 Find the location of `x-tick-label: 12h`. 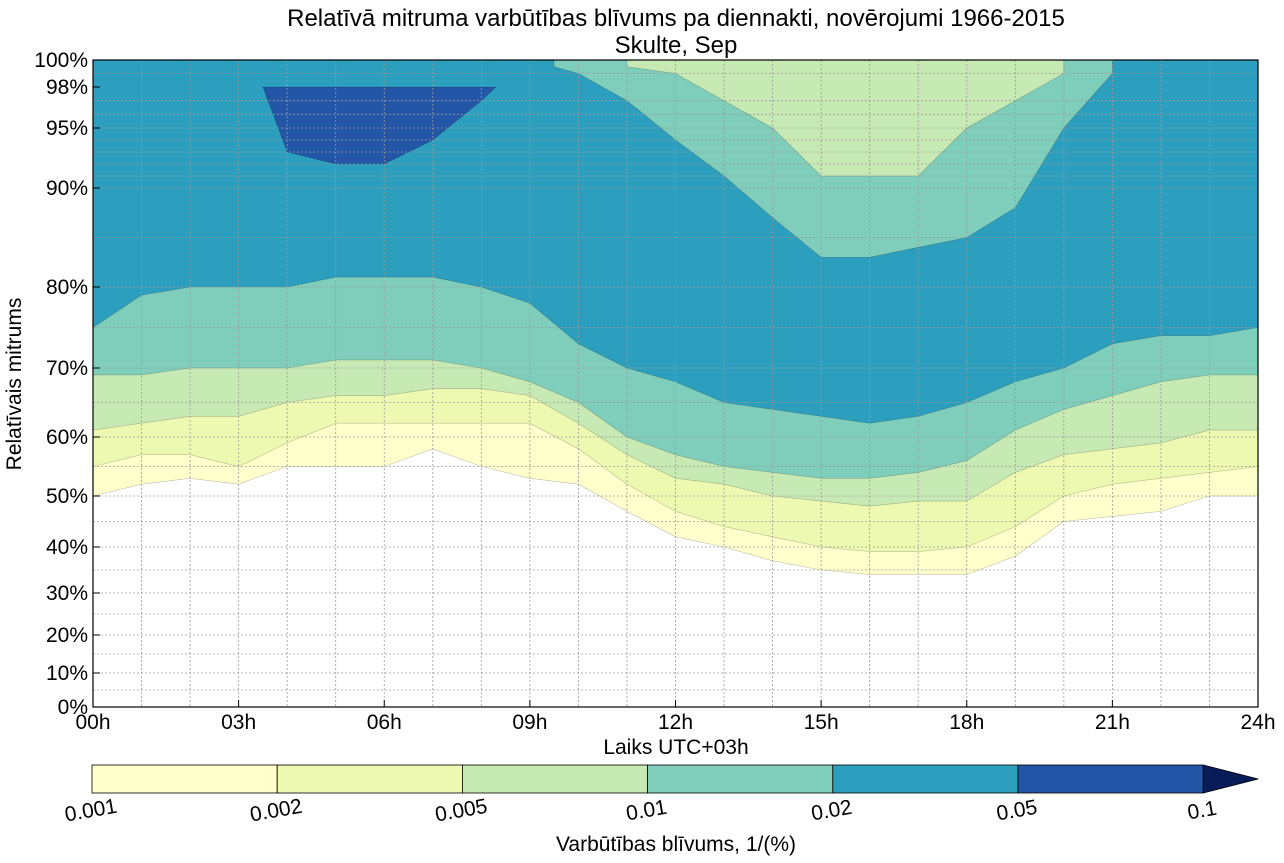

x-tick-label: 12h is located at coordinates (675, 722).